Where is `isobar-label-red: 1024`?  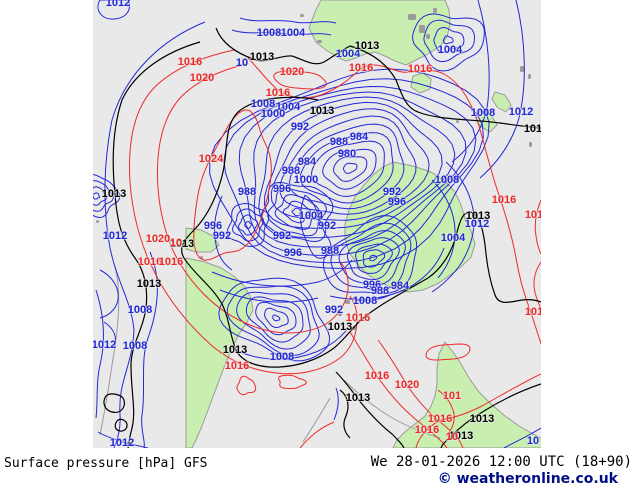
isobar-label-red: 1024 is located at coordinates (211, 159).